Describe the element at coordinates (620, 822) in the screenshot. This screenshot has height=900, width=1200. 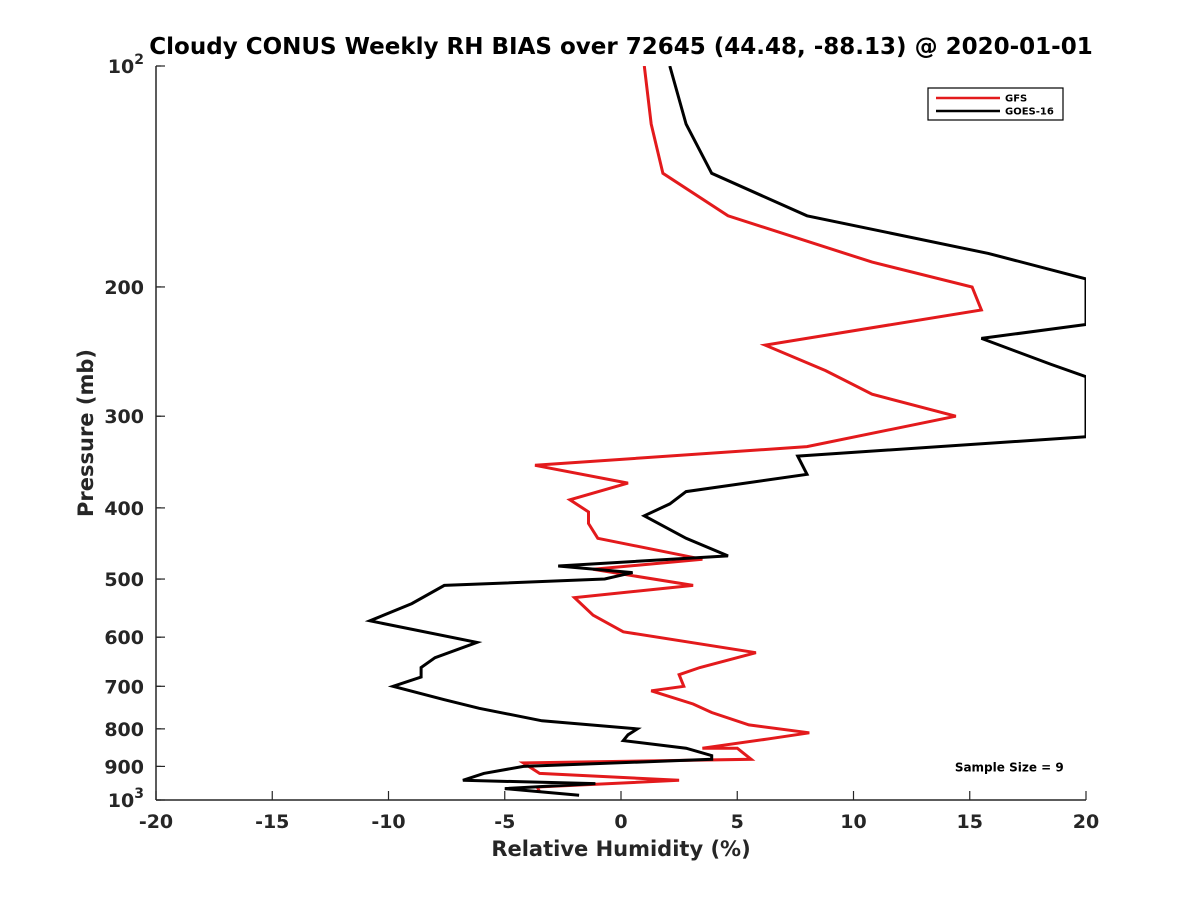
I see `x-tick-label: 0` at that location.